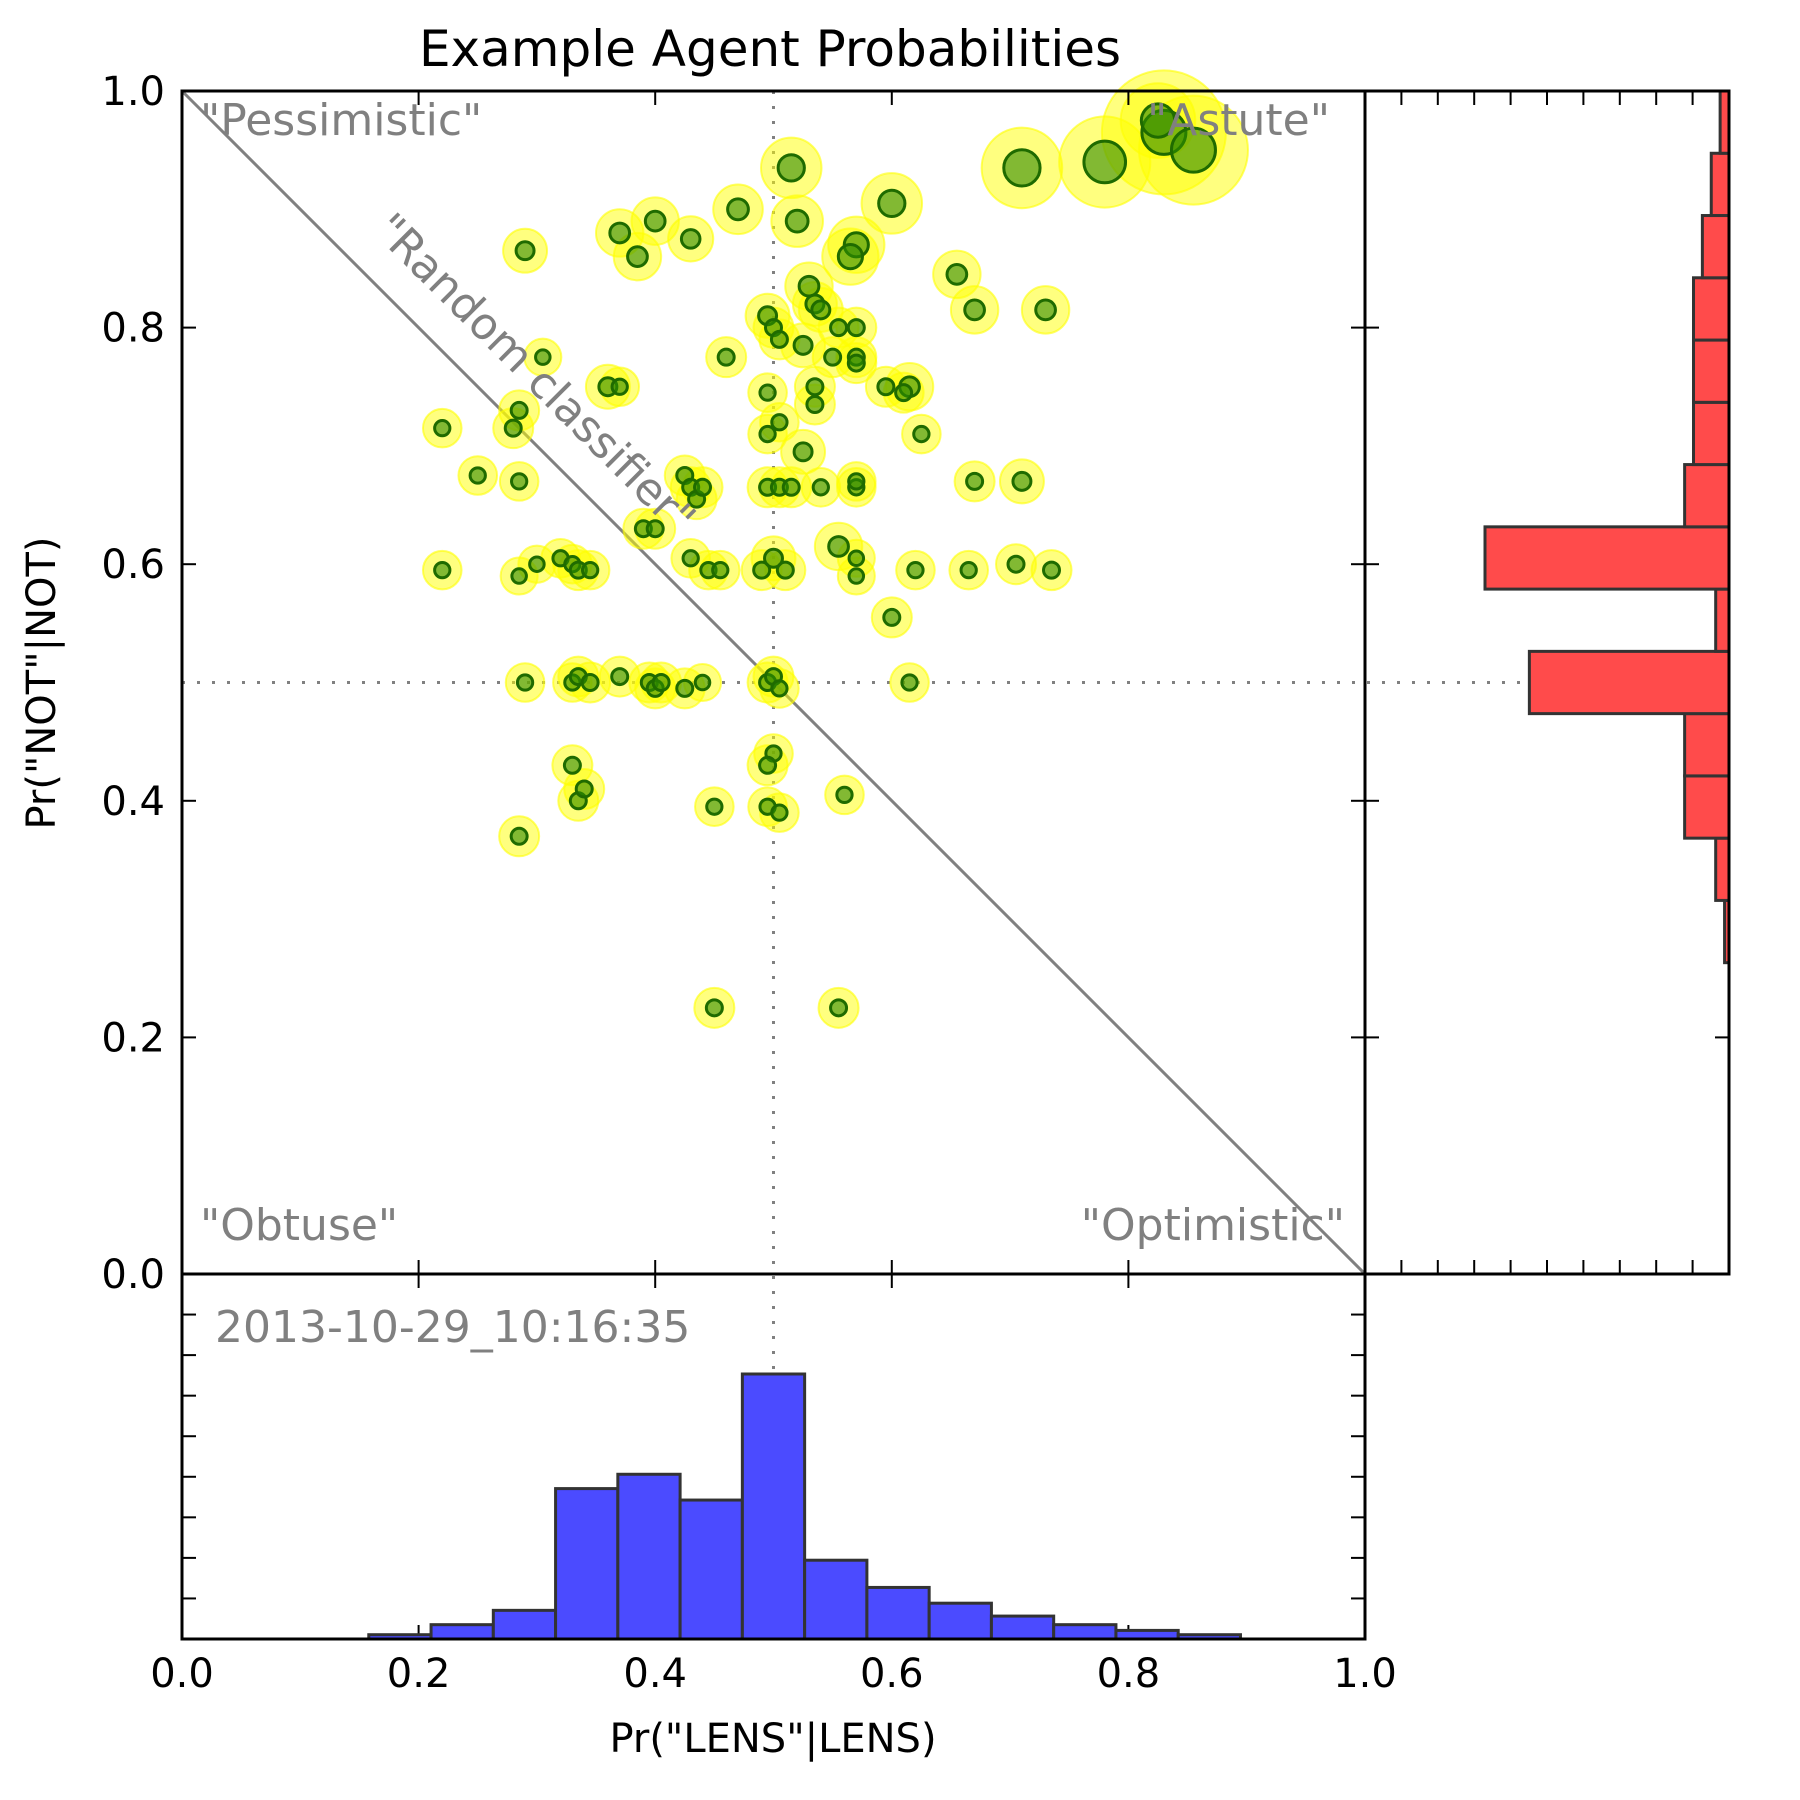 This screenshot has height=1800, width=1800. I want to click on x-axis-title: Pr("LENS"|LENS), so click(772, 1739).